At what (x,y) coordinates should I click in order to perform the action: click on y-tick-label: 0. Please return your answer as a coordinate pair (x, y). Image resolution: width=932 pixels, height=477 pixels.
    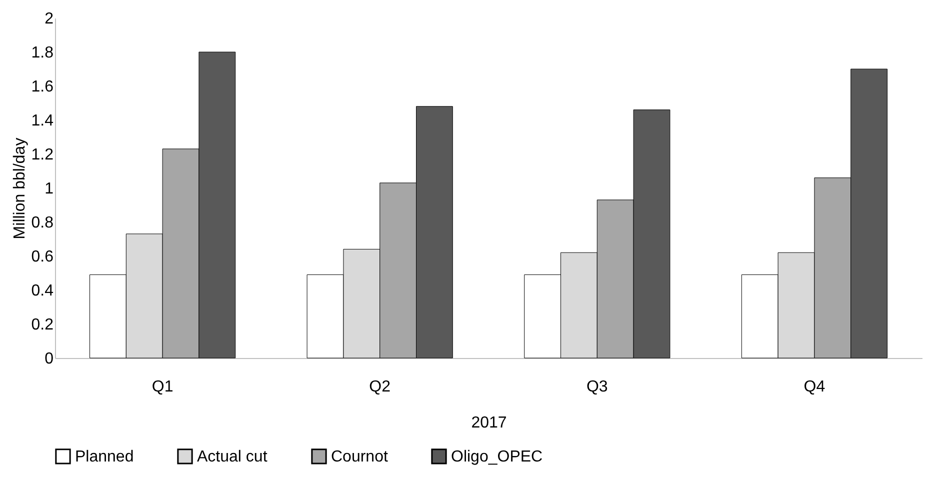
    Looking at the image, I should click on (49, 359).